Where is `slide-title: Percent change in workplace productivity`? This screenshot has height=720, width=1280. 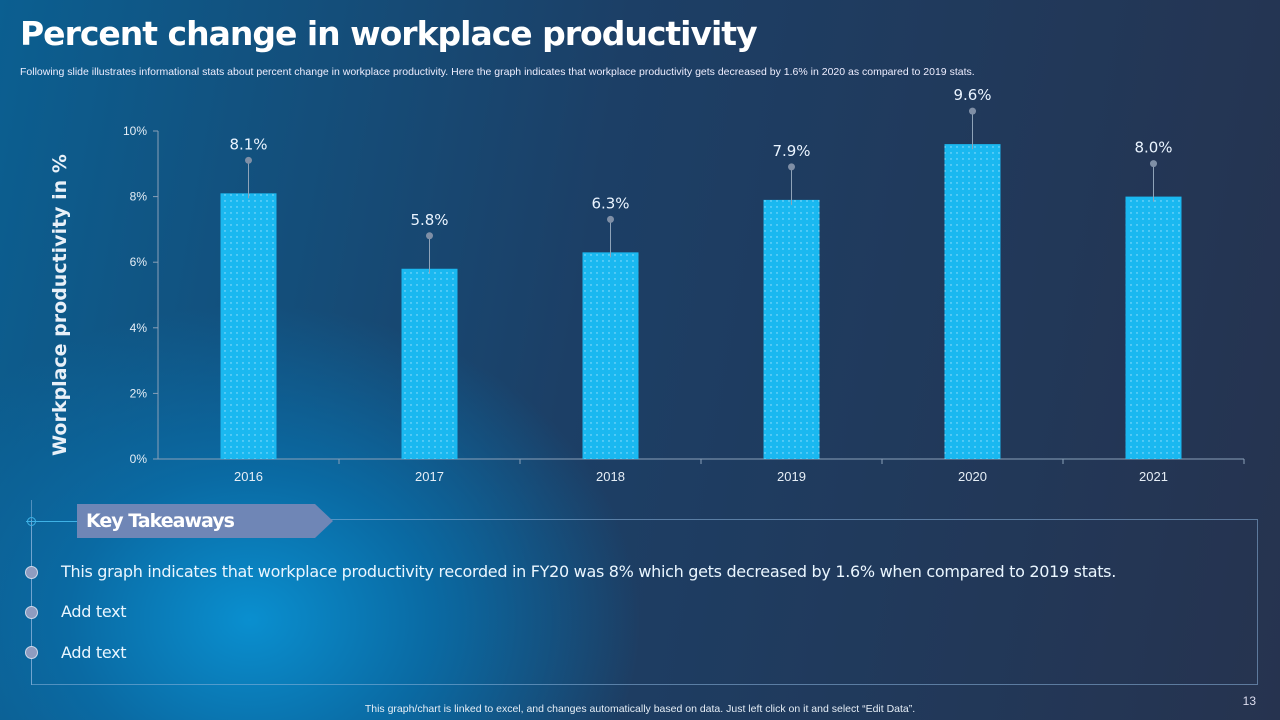
slide-title: Percent change in workplace productivity is located at coordinates (389, 33).